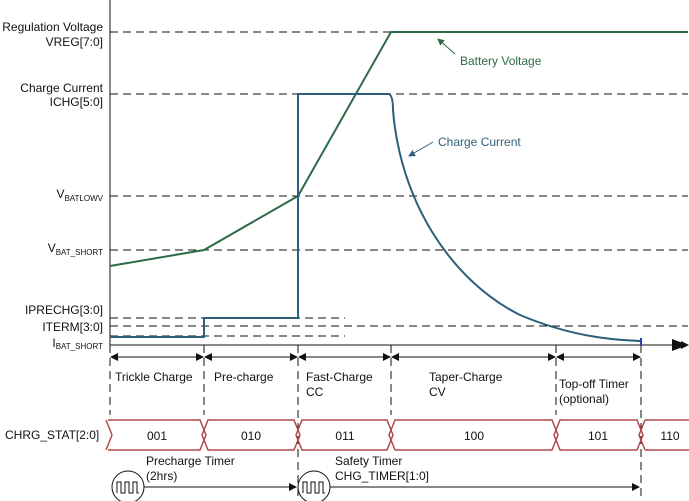  What do you see at coordinates (52, 435) in the screenshot?
I see `chrg-stat-label: CHRG_STAT[2:0]` at bounding box center [52, 435].